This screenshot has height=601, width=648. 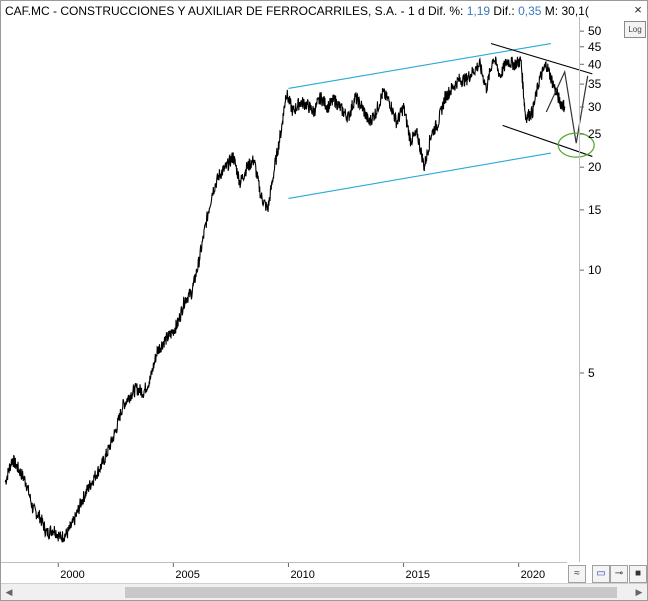 I want to click on dif-label: Dif.:, so click(x=504, y=11).